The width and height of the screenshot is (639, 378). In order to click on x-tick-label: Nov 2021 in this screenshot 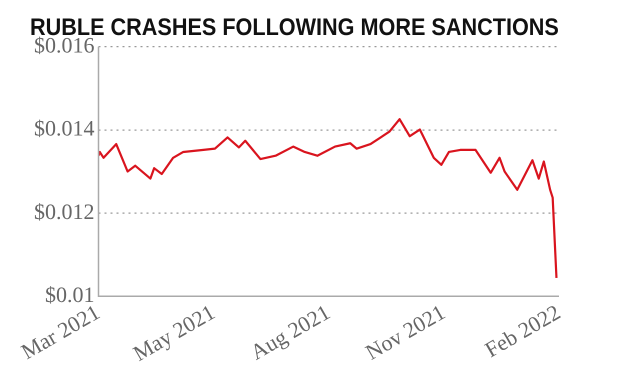, I will do `click(405, 332)`.